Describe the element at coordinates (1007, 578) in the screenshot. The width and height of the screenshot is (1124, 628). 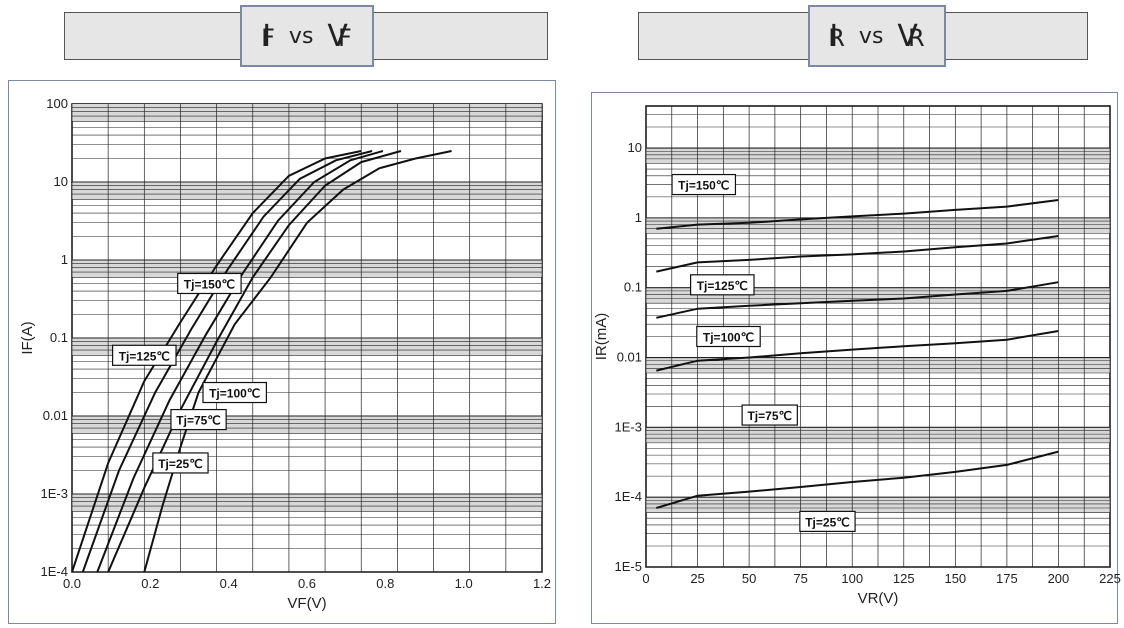
I see `x-tick-label: 175` at that location.